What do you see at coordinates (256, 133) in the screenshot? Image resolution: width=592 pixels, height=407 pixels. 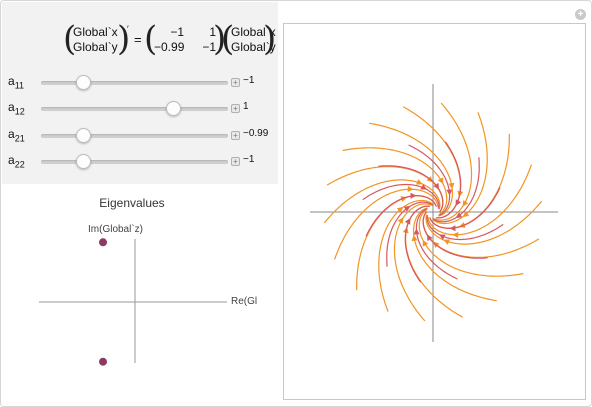 I see `slider-value: −0.99` at bounding box center [256, 133].